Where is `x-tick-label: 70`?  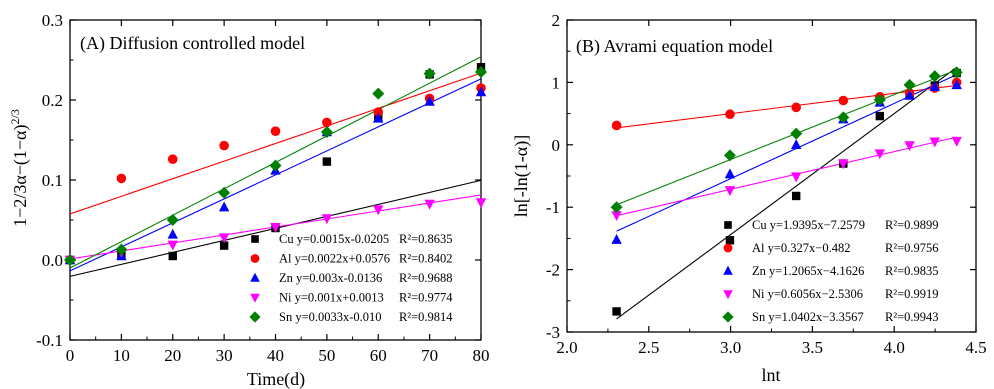
x-tick-label: 70 is located at coordinates (429, 355).